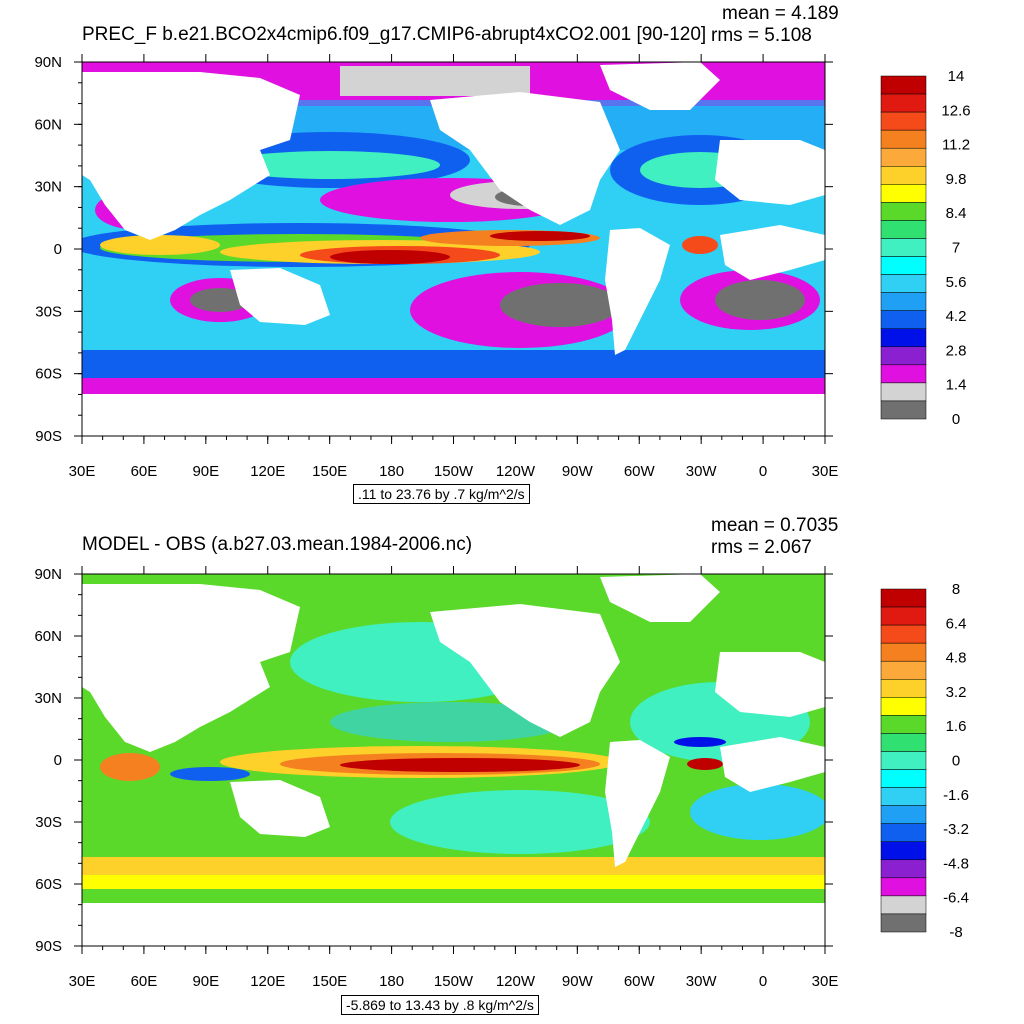  I want to click on y-tick-label: 30S, so click(48, 311).